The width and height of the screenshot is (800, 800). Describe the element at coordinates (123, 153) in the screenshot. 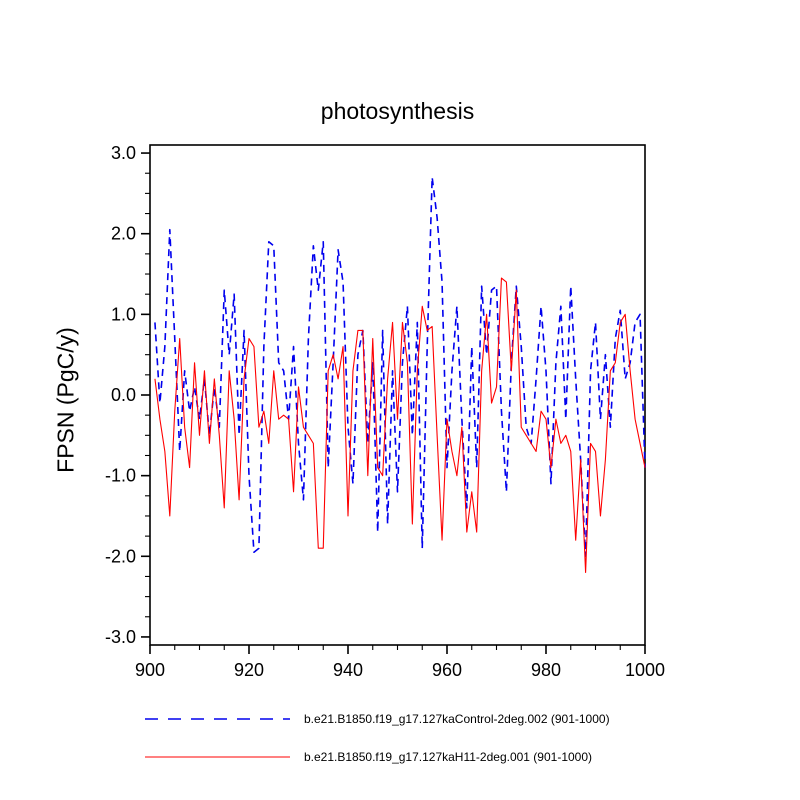

I see `y-tick-label: 3.0` at that location.